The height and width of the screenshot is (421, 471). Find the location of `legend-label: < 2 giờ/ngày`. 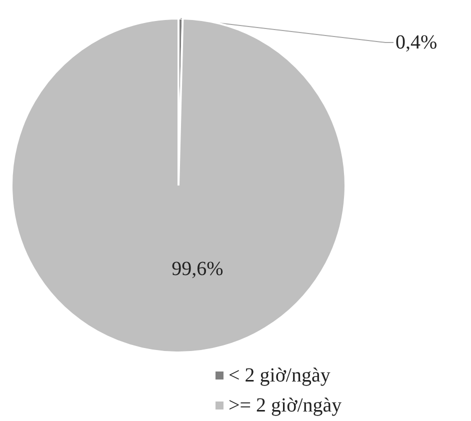

legend-label: < 2 giờ/ngày is located at coordinates (279, 375).